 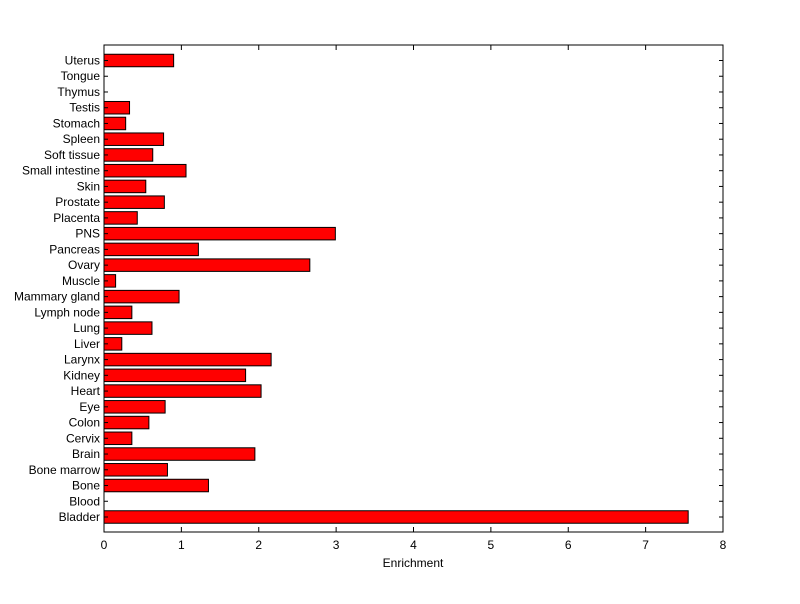 What do you see at coordinates (181, 545) in the screenshot?
I see `x-tick-label-1: 1` at bounding box center [181, 545].